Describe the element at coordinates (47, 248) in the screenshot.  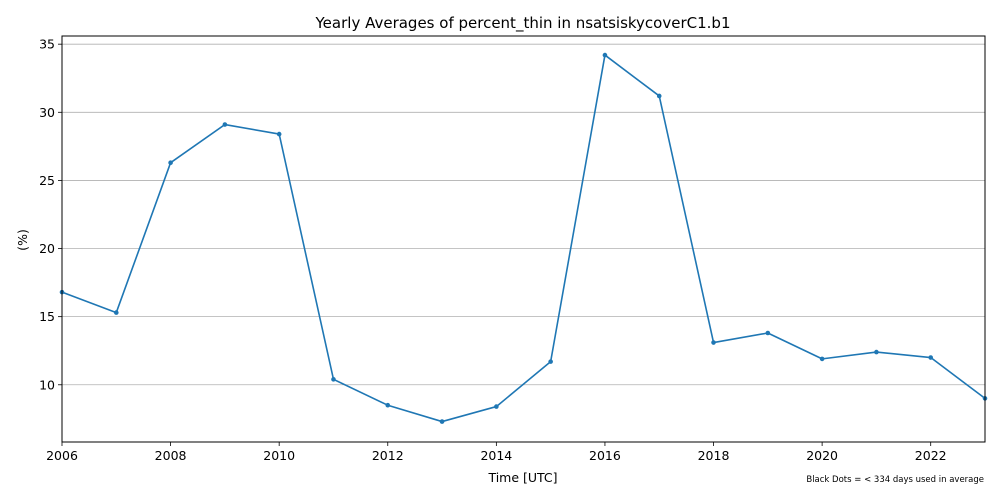
I see `y-tick-label: 20` at that location.